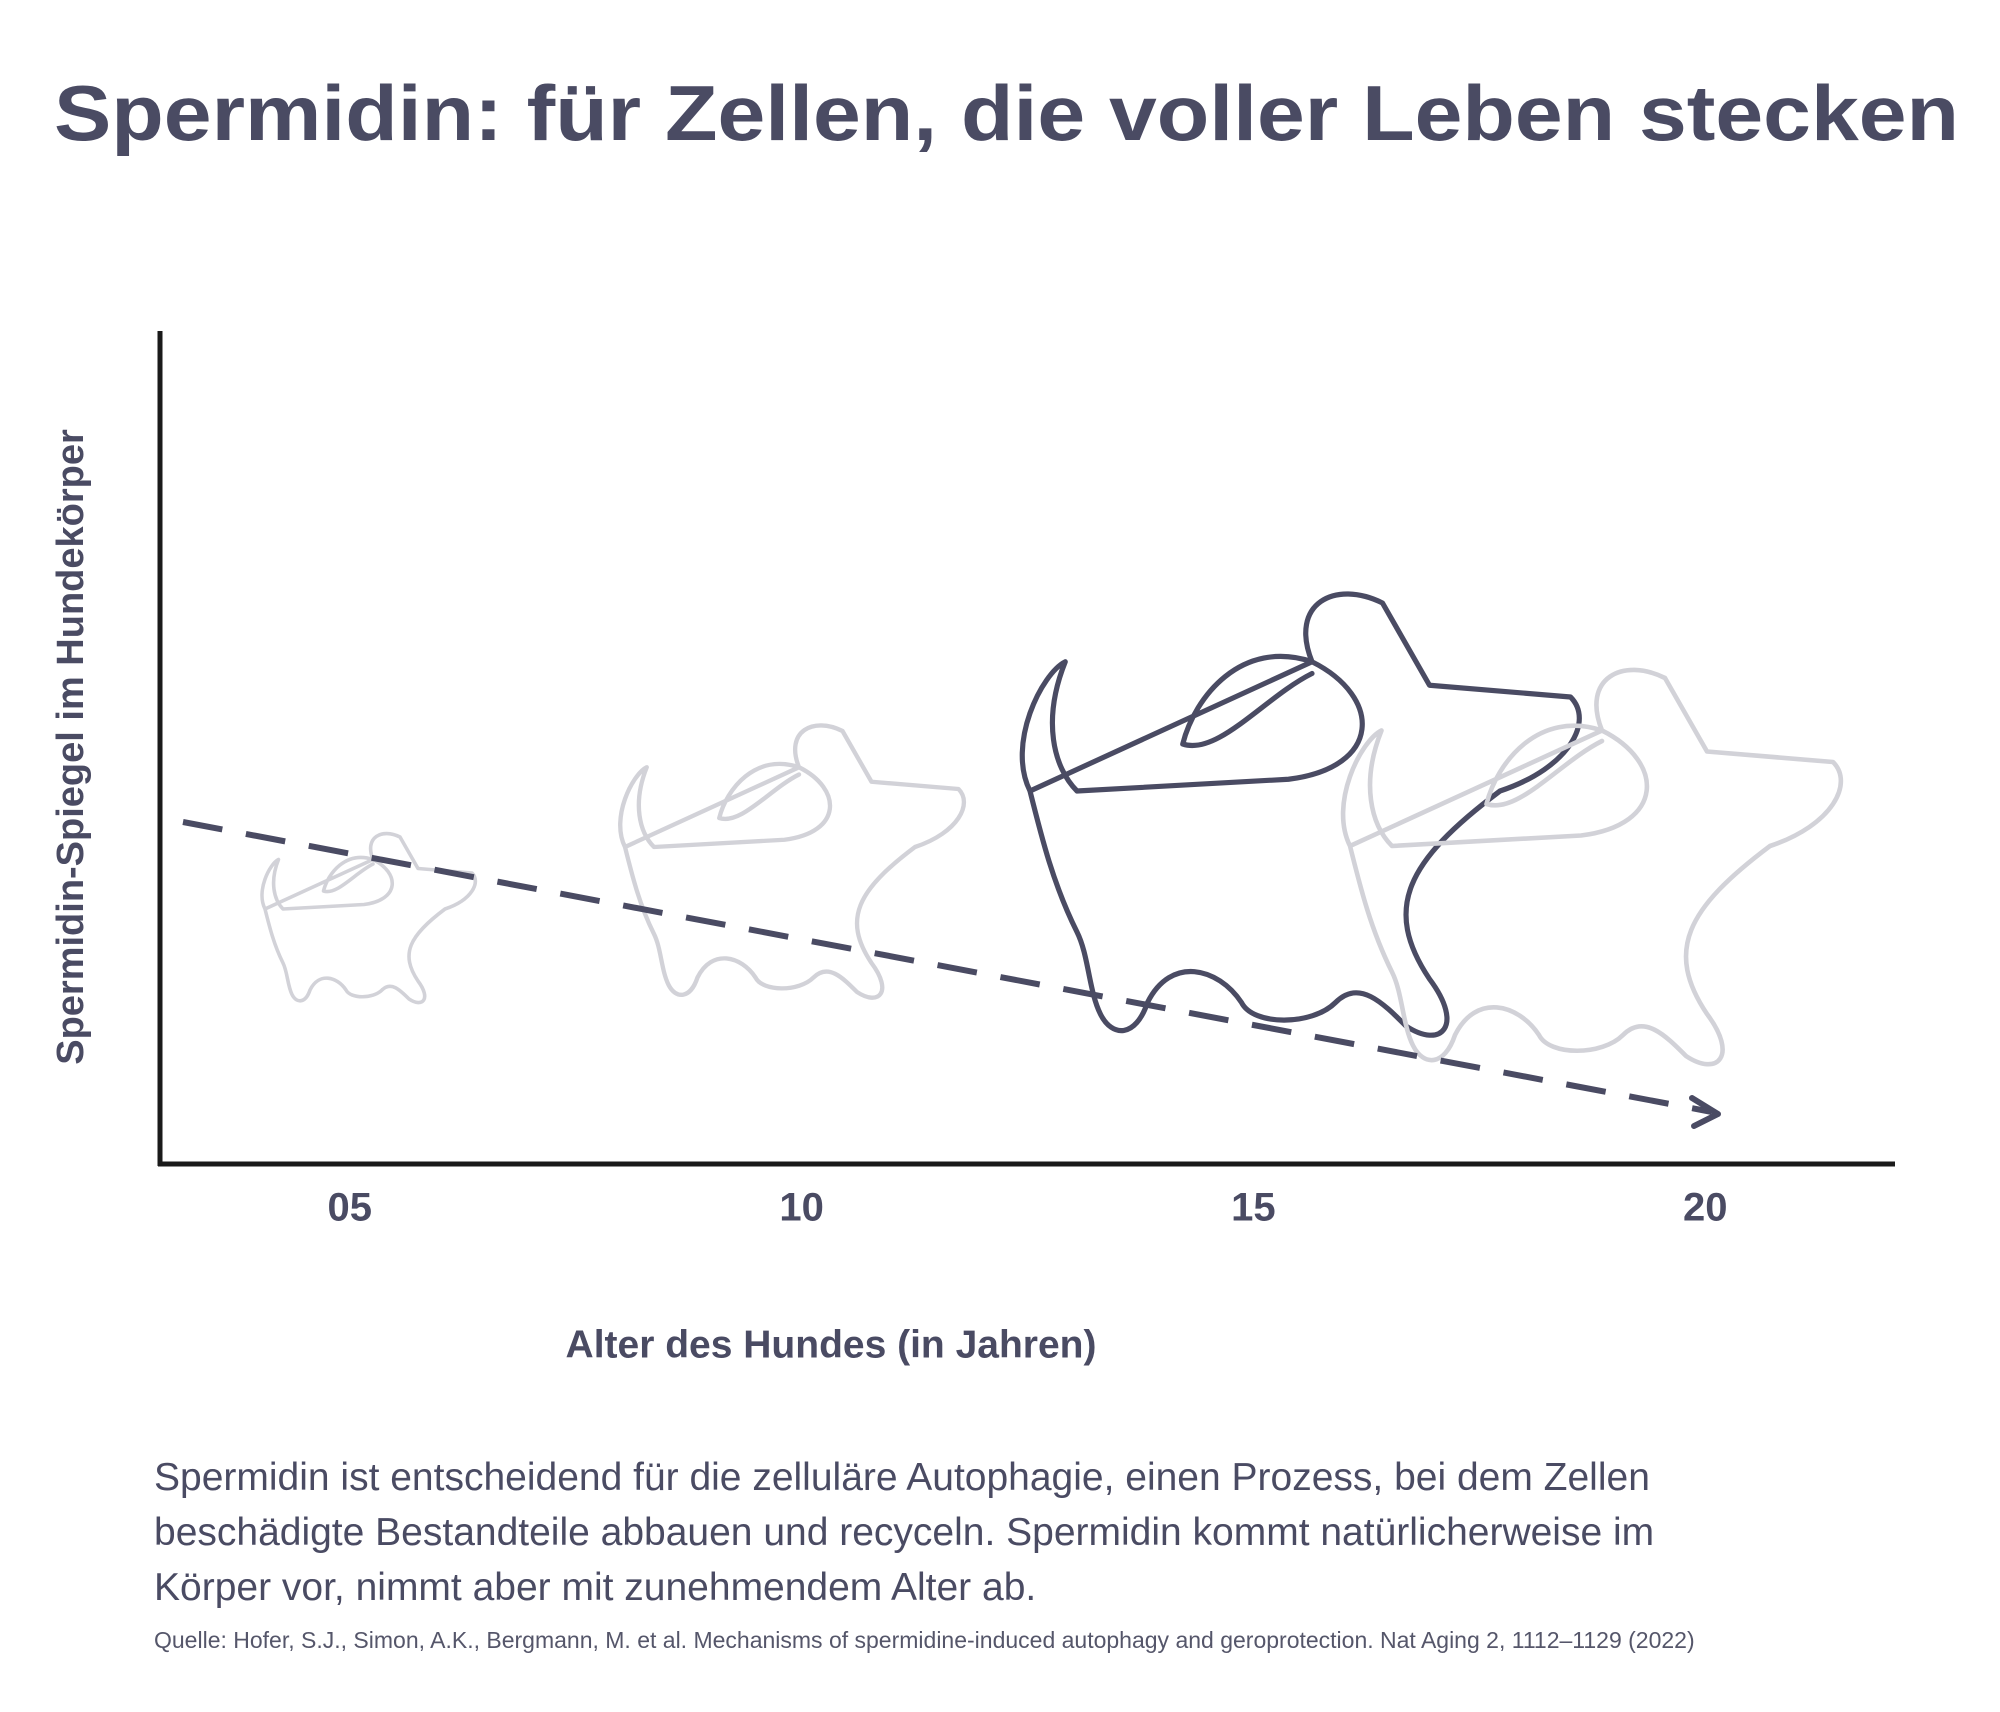 The image size is (2000, 1712). Describe the element at coordinates (71, 747) in the screenshot. I see `y-axis-label: Spermidin-Spiegel im Hundekörper` at that location.